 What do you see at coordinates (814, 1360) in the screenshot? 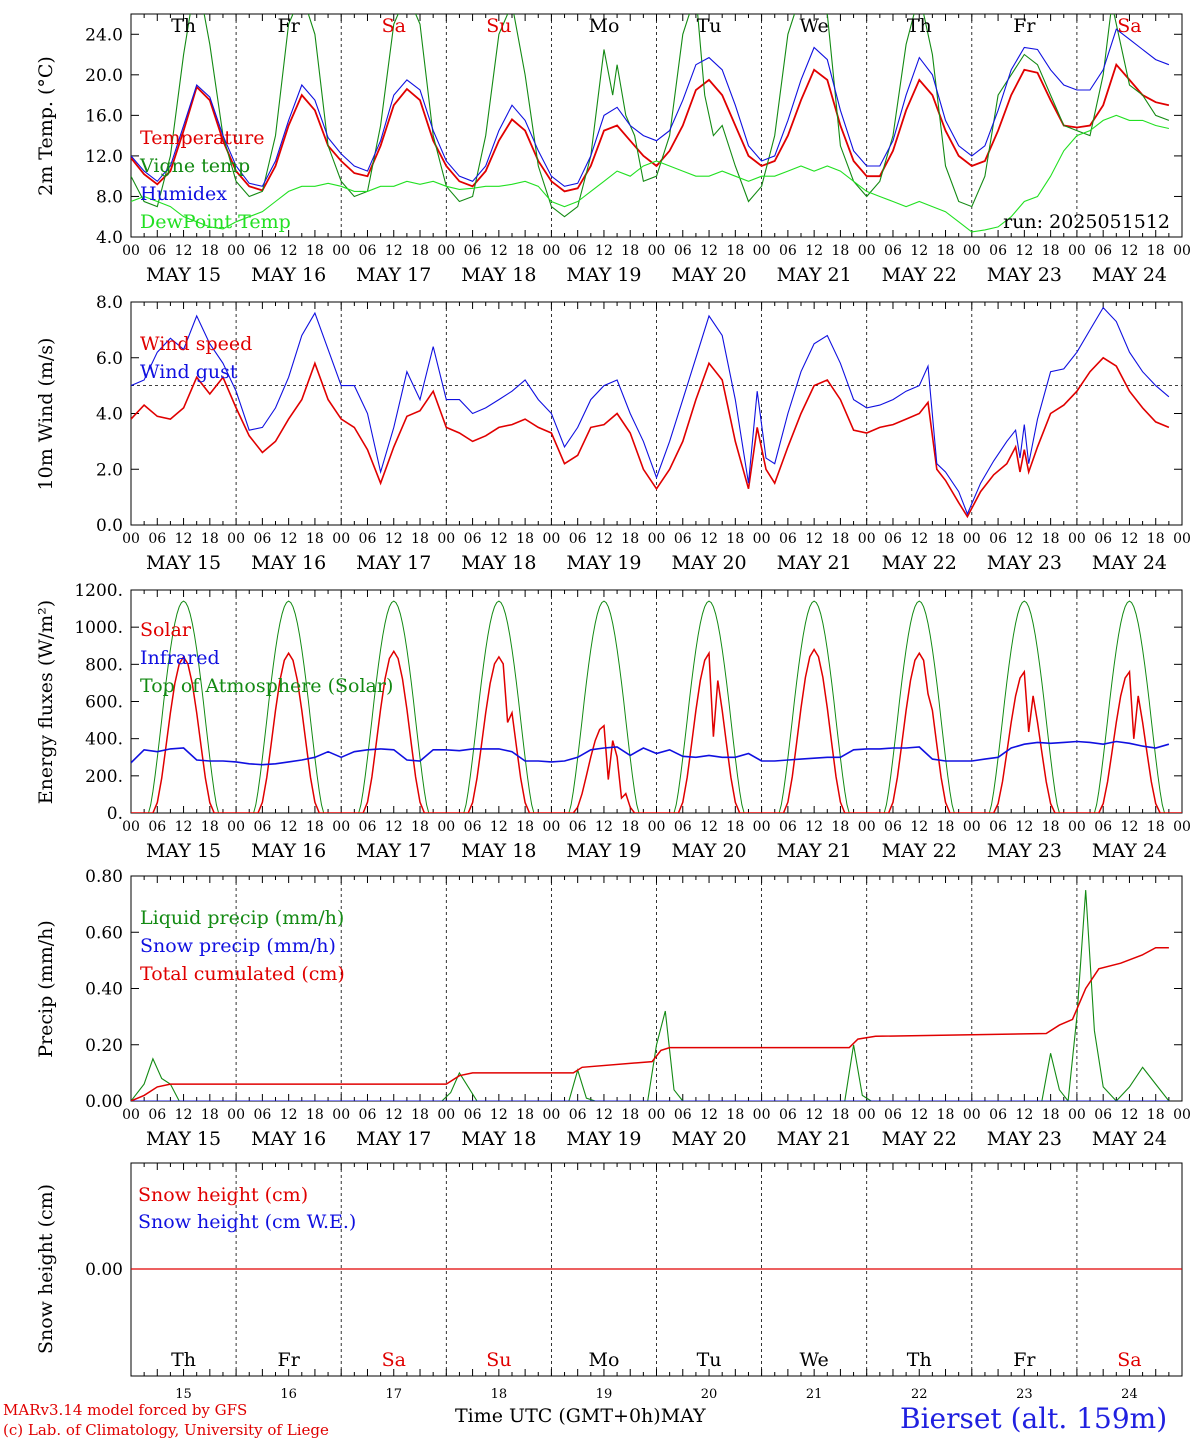
I see `weekday-label: We` at bounding box center [814, 1360].